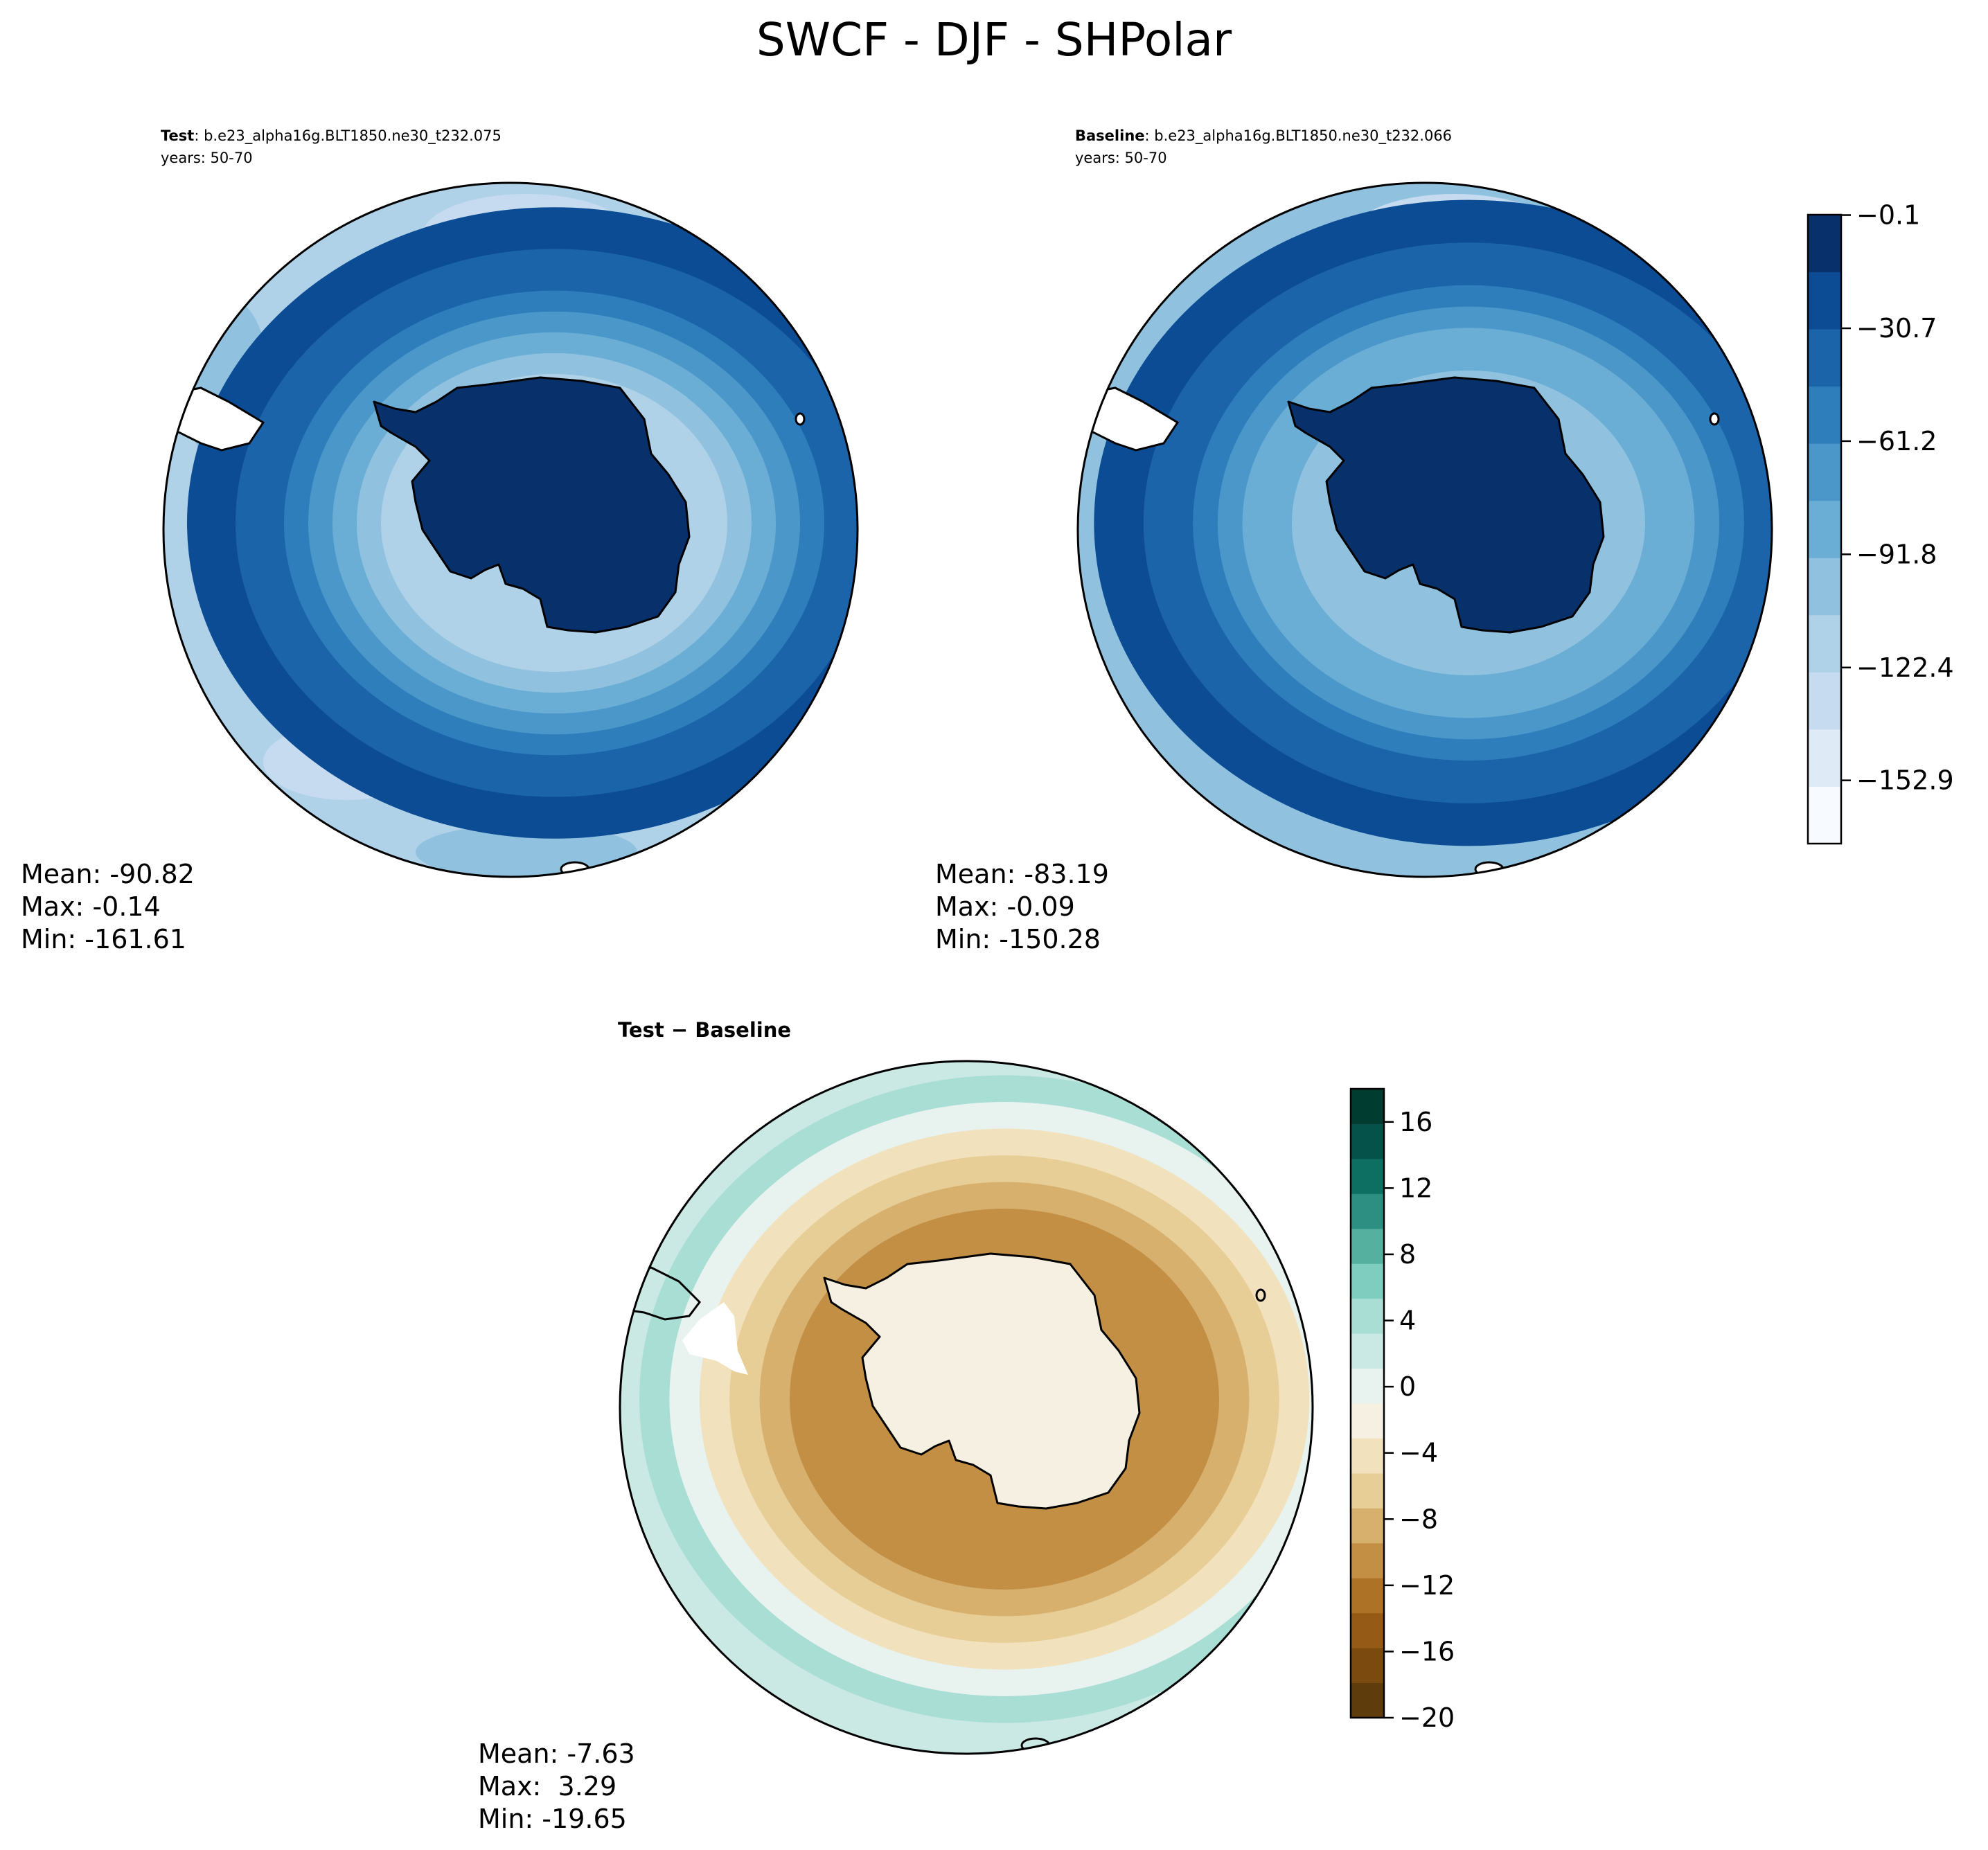  What do you see at coordinates (177, 135) in the screenshot?
I see `panel-test-bold: Test` at bounding box center [177, 135].